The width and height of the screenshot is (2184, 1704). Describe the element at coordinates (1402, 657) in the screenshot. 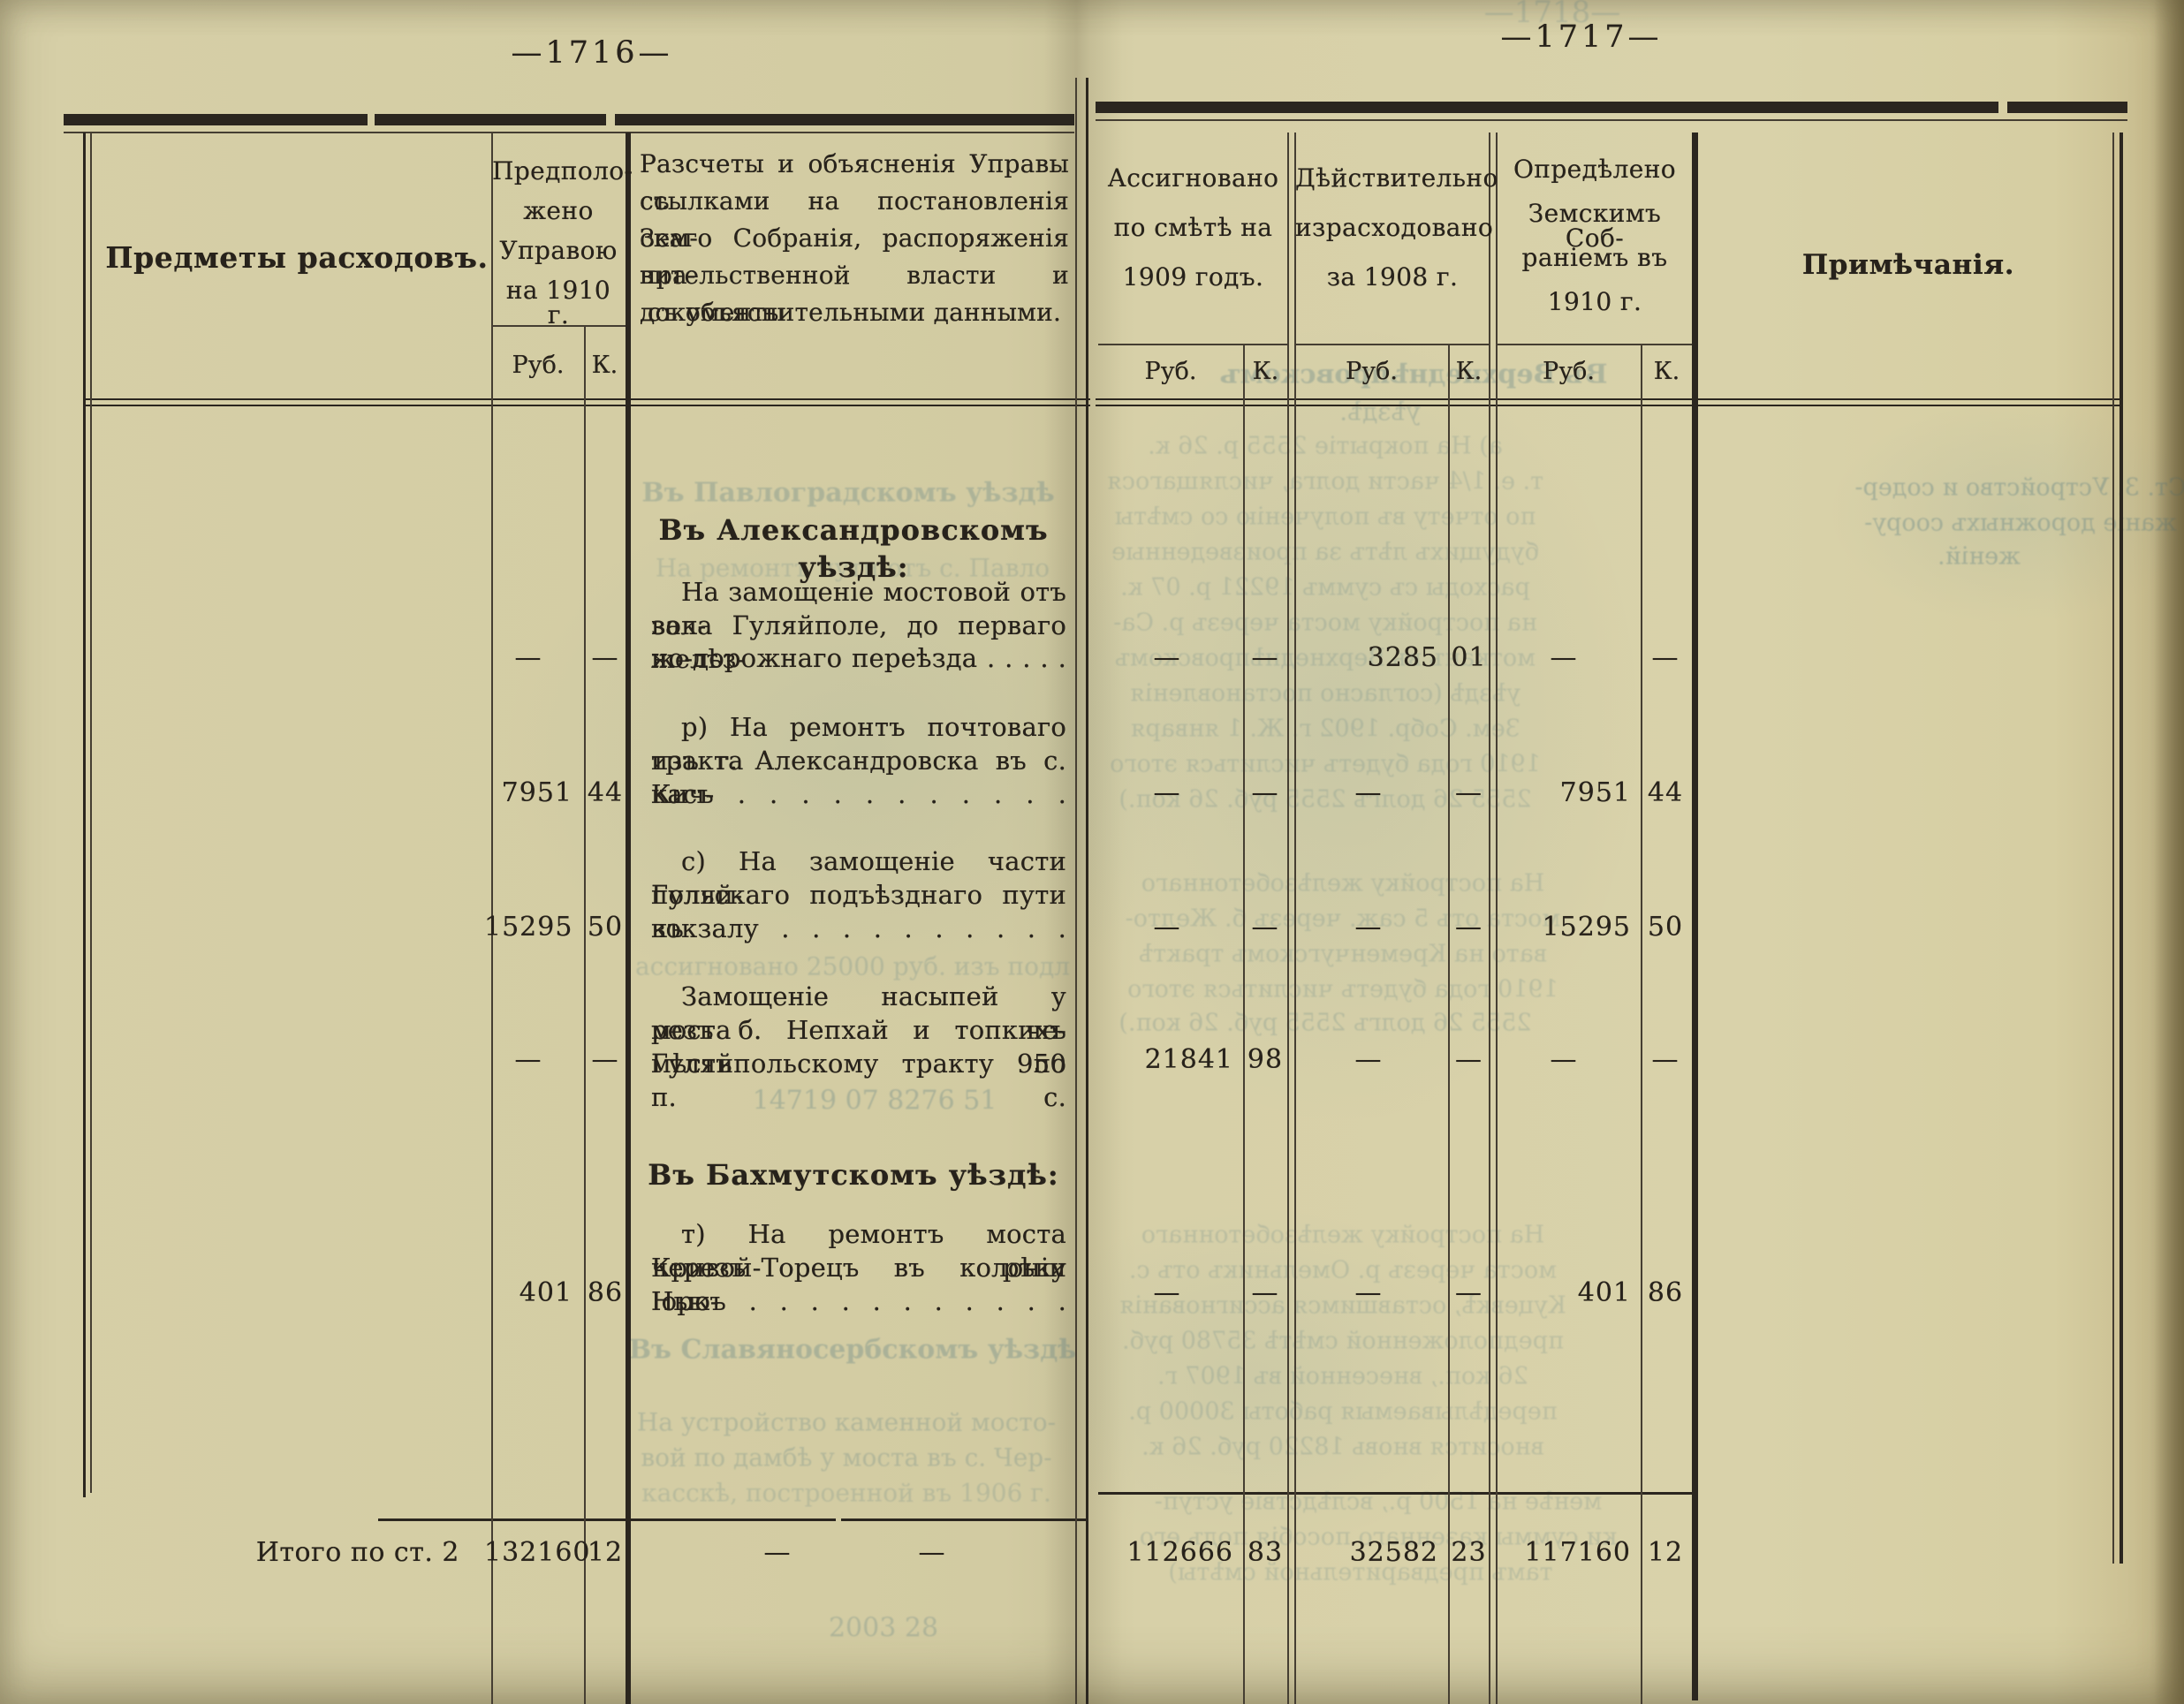

I see `spent-rub-amount: 3285` at that location.